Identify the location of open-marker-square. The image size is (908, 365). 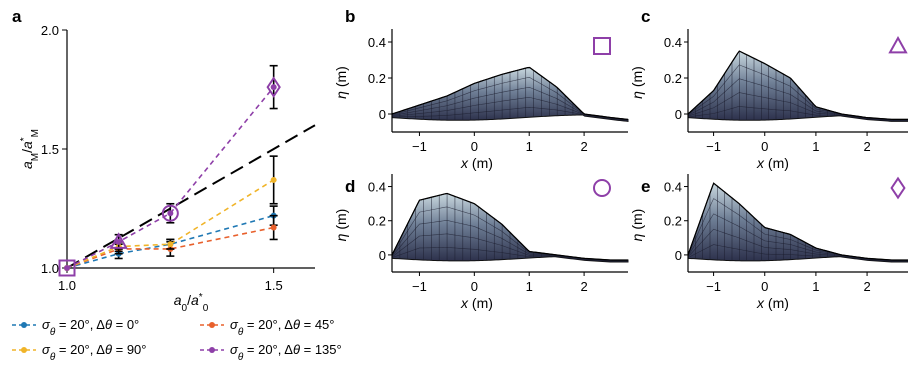
(67, 268).